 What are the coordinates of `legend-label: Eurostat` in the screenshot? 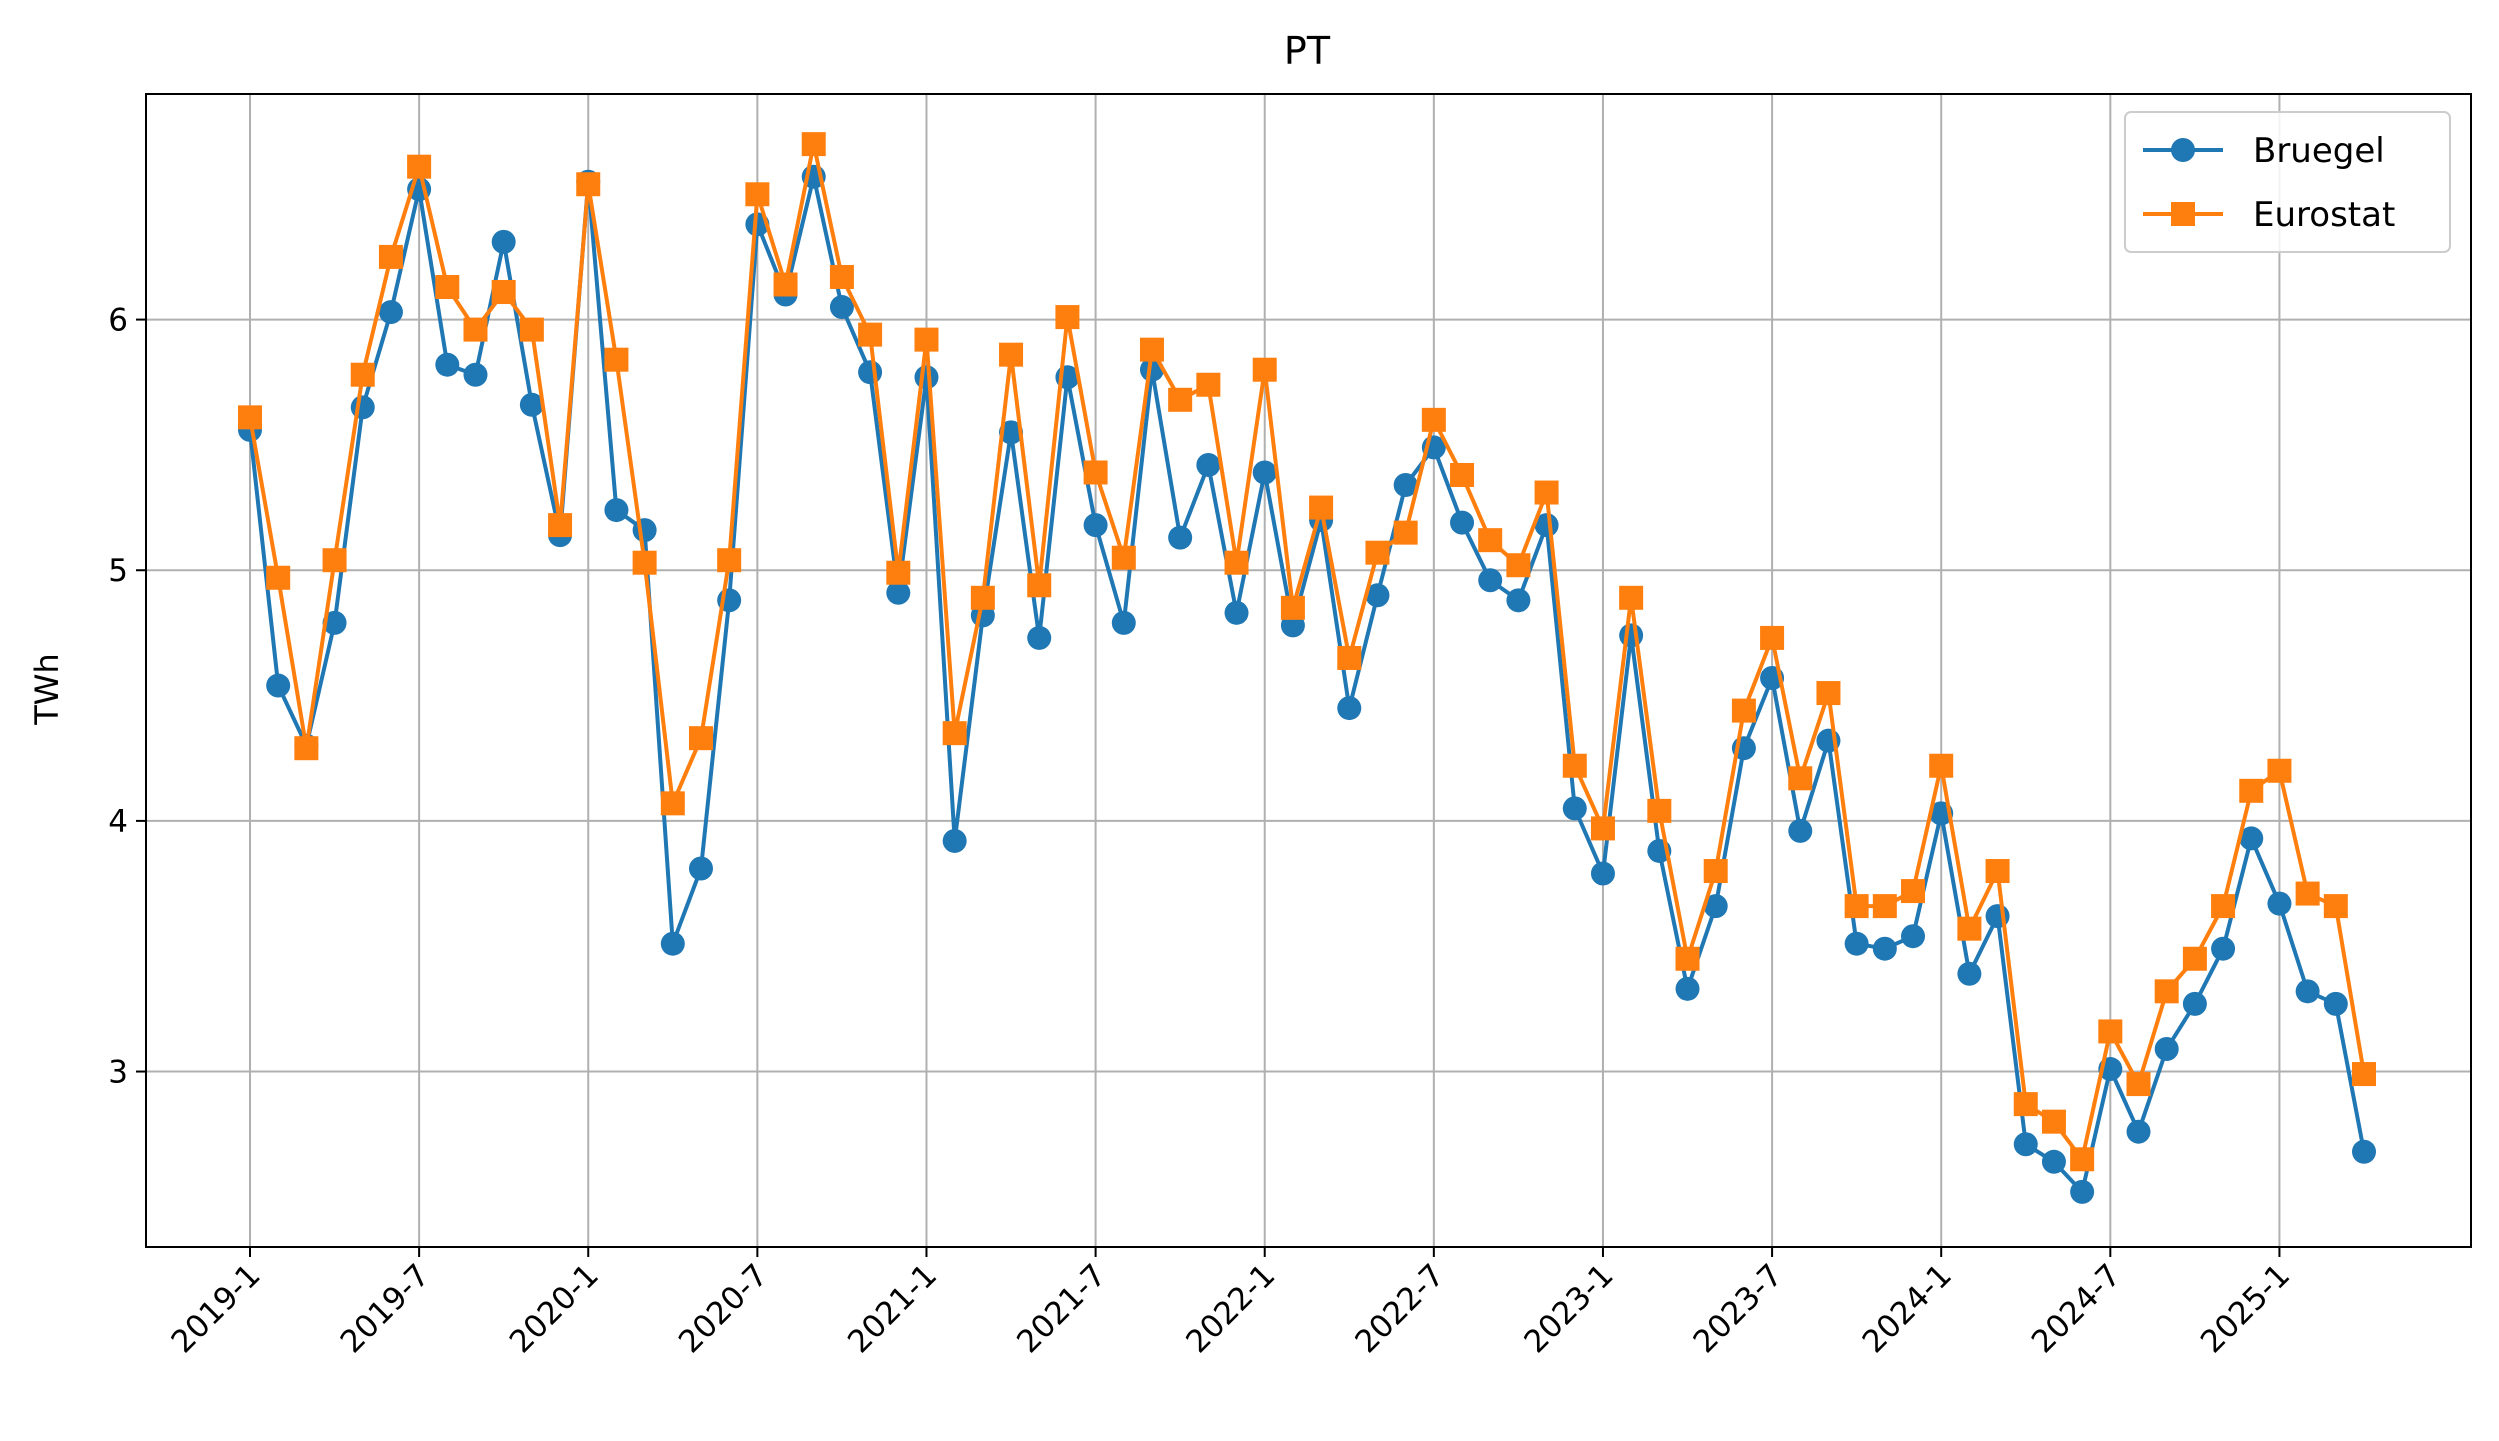 It's located at (2324, 215).